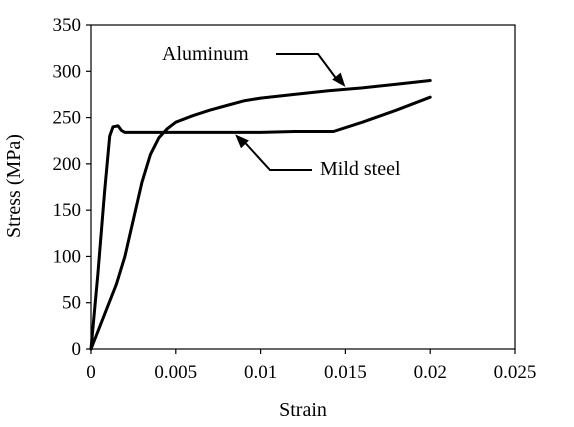 This screenshot has height=427, width=574. Describe the element at coordinates (77, 349) in the screenshot. I see `y-tick-label: 0` at that location.